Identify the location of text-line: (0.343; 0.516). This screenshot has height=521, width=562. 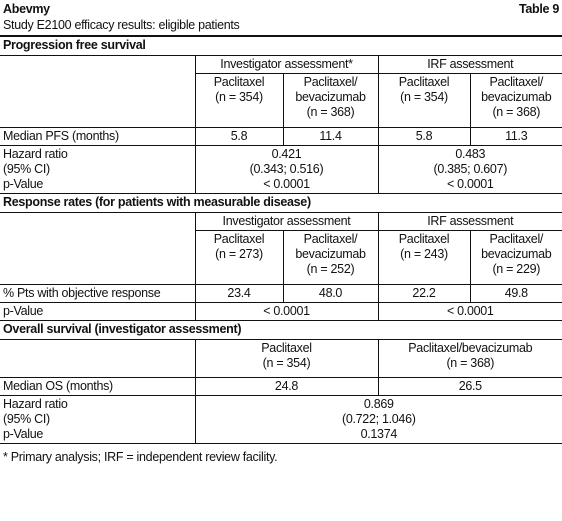
(286, 169).